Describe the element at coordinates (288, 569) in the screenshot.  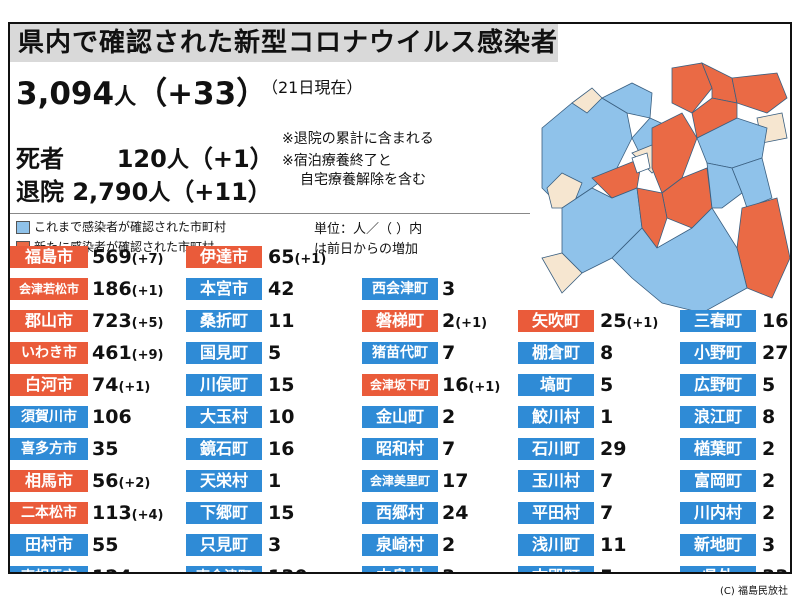
I see `case-count: 130` at that location.